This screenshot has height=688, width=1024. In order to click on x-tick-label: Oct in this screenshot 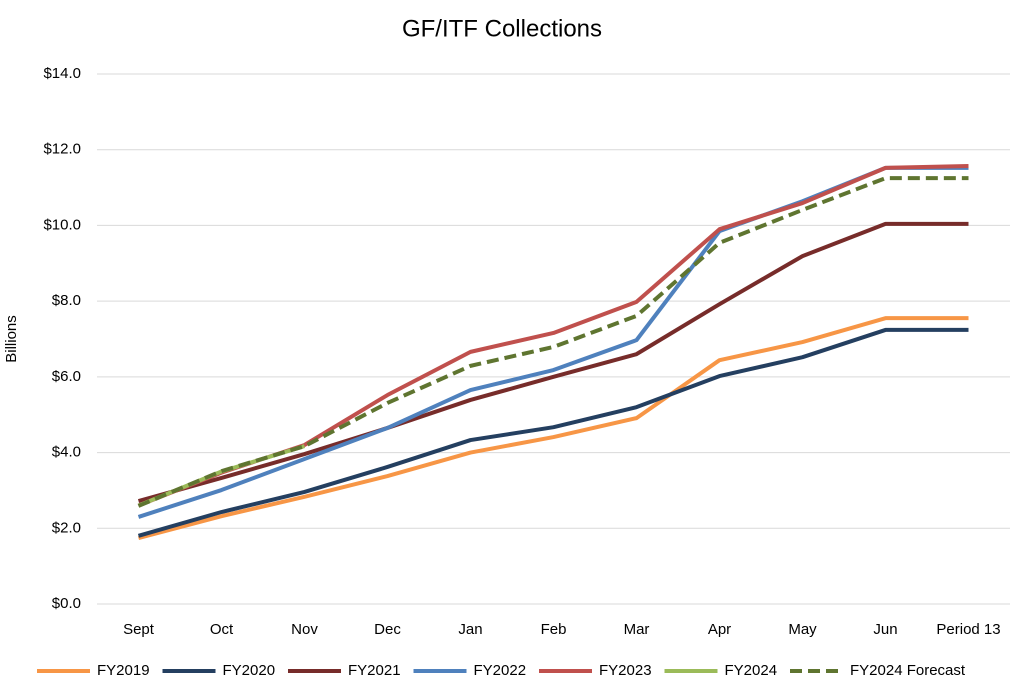, I will do `click(222, 629)`.